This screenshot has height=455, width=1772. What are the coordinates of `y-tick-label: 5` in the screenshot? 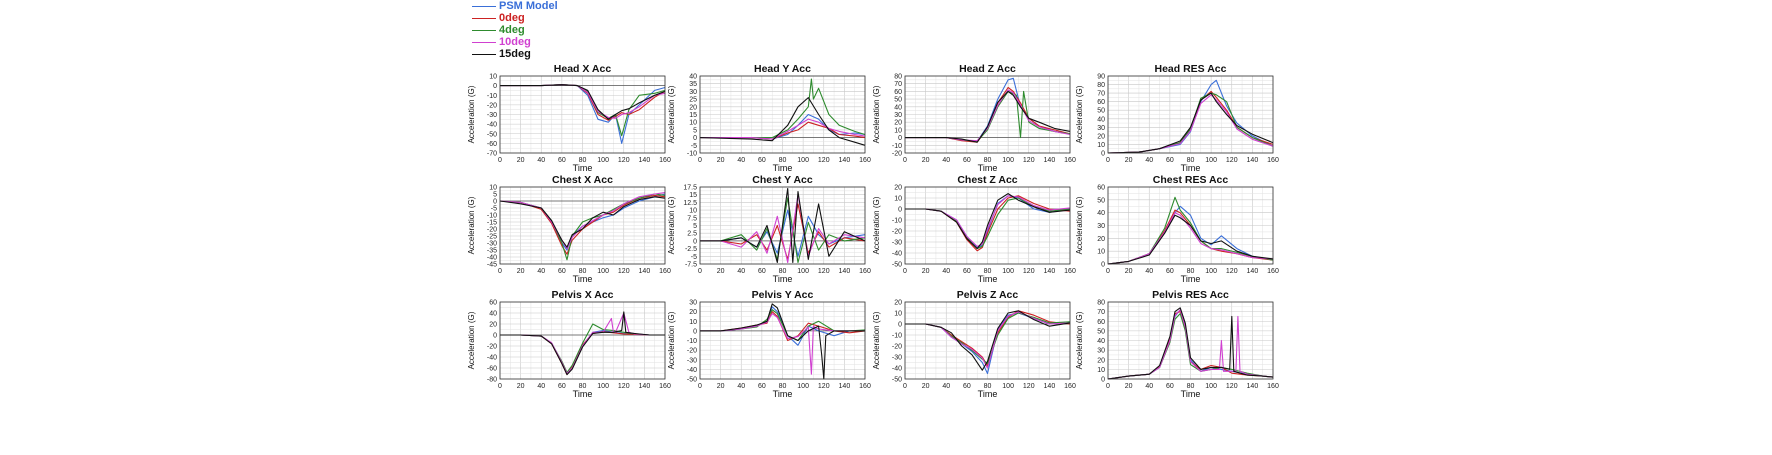 It's located at (495, 195).